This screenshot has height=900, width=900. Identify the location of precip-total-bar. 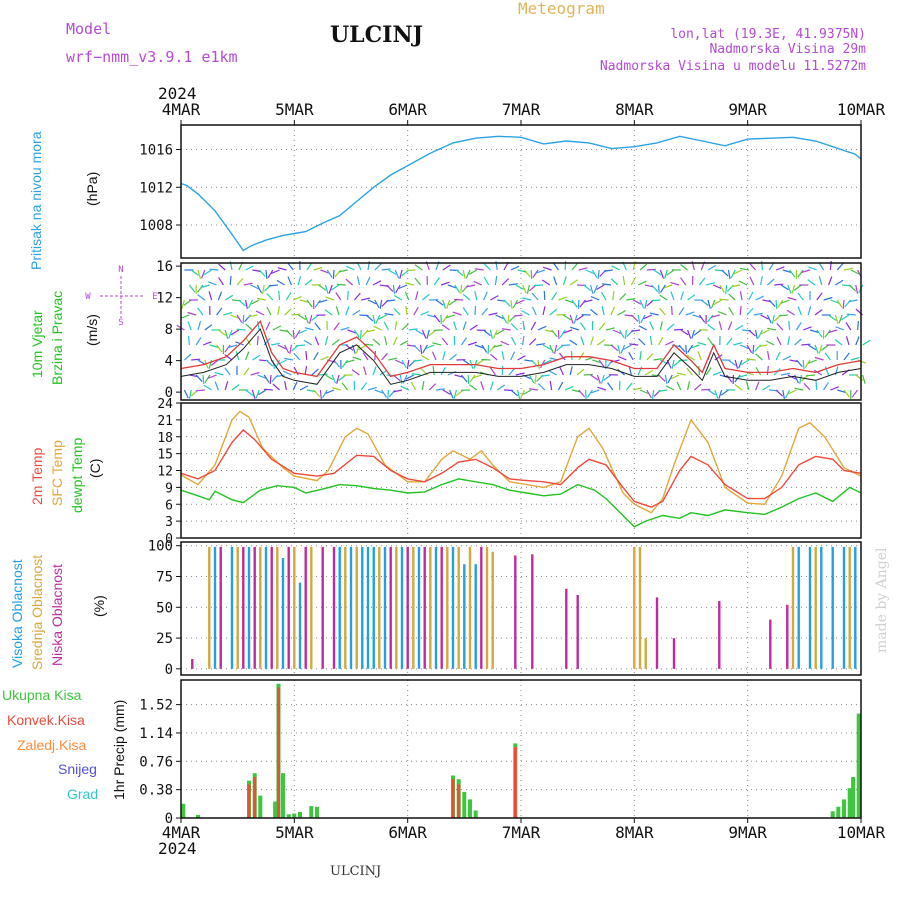
(844, 808).